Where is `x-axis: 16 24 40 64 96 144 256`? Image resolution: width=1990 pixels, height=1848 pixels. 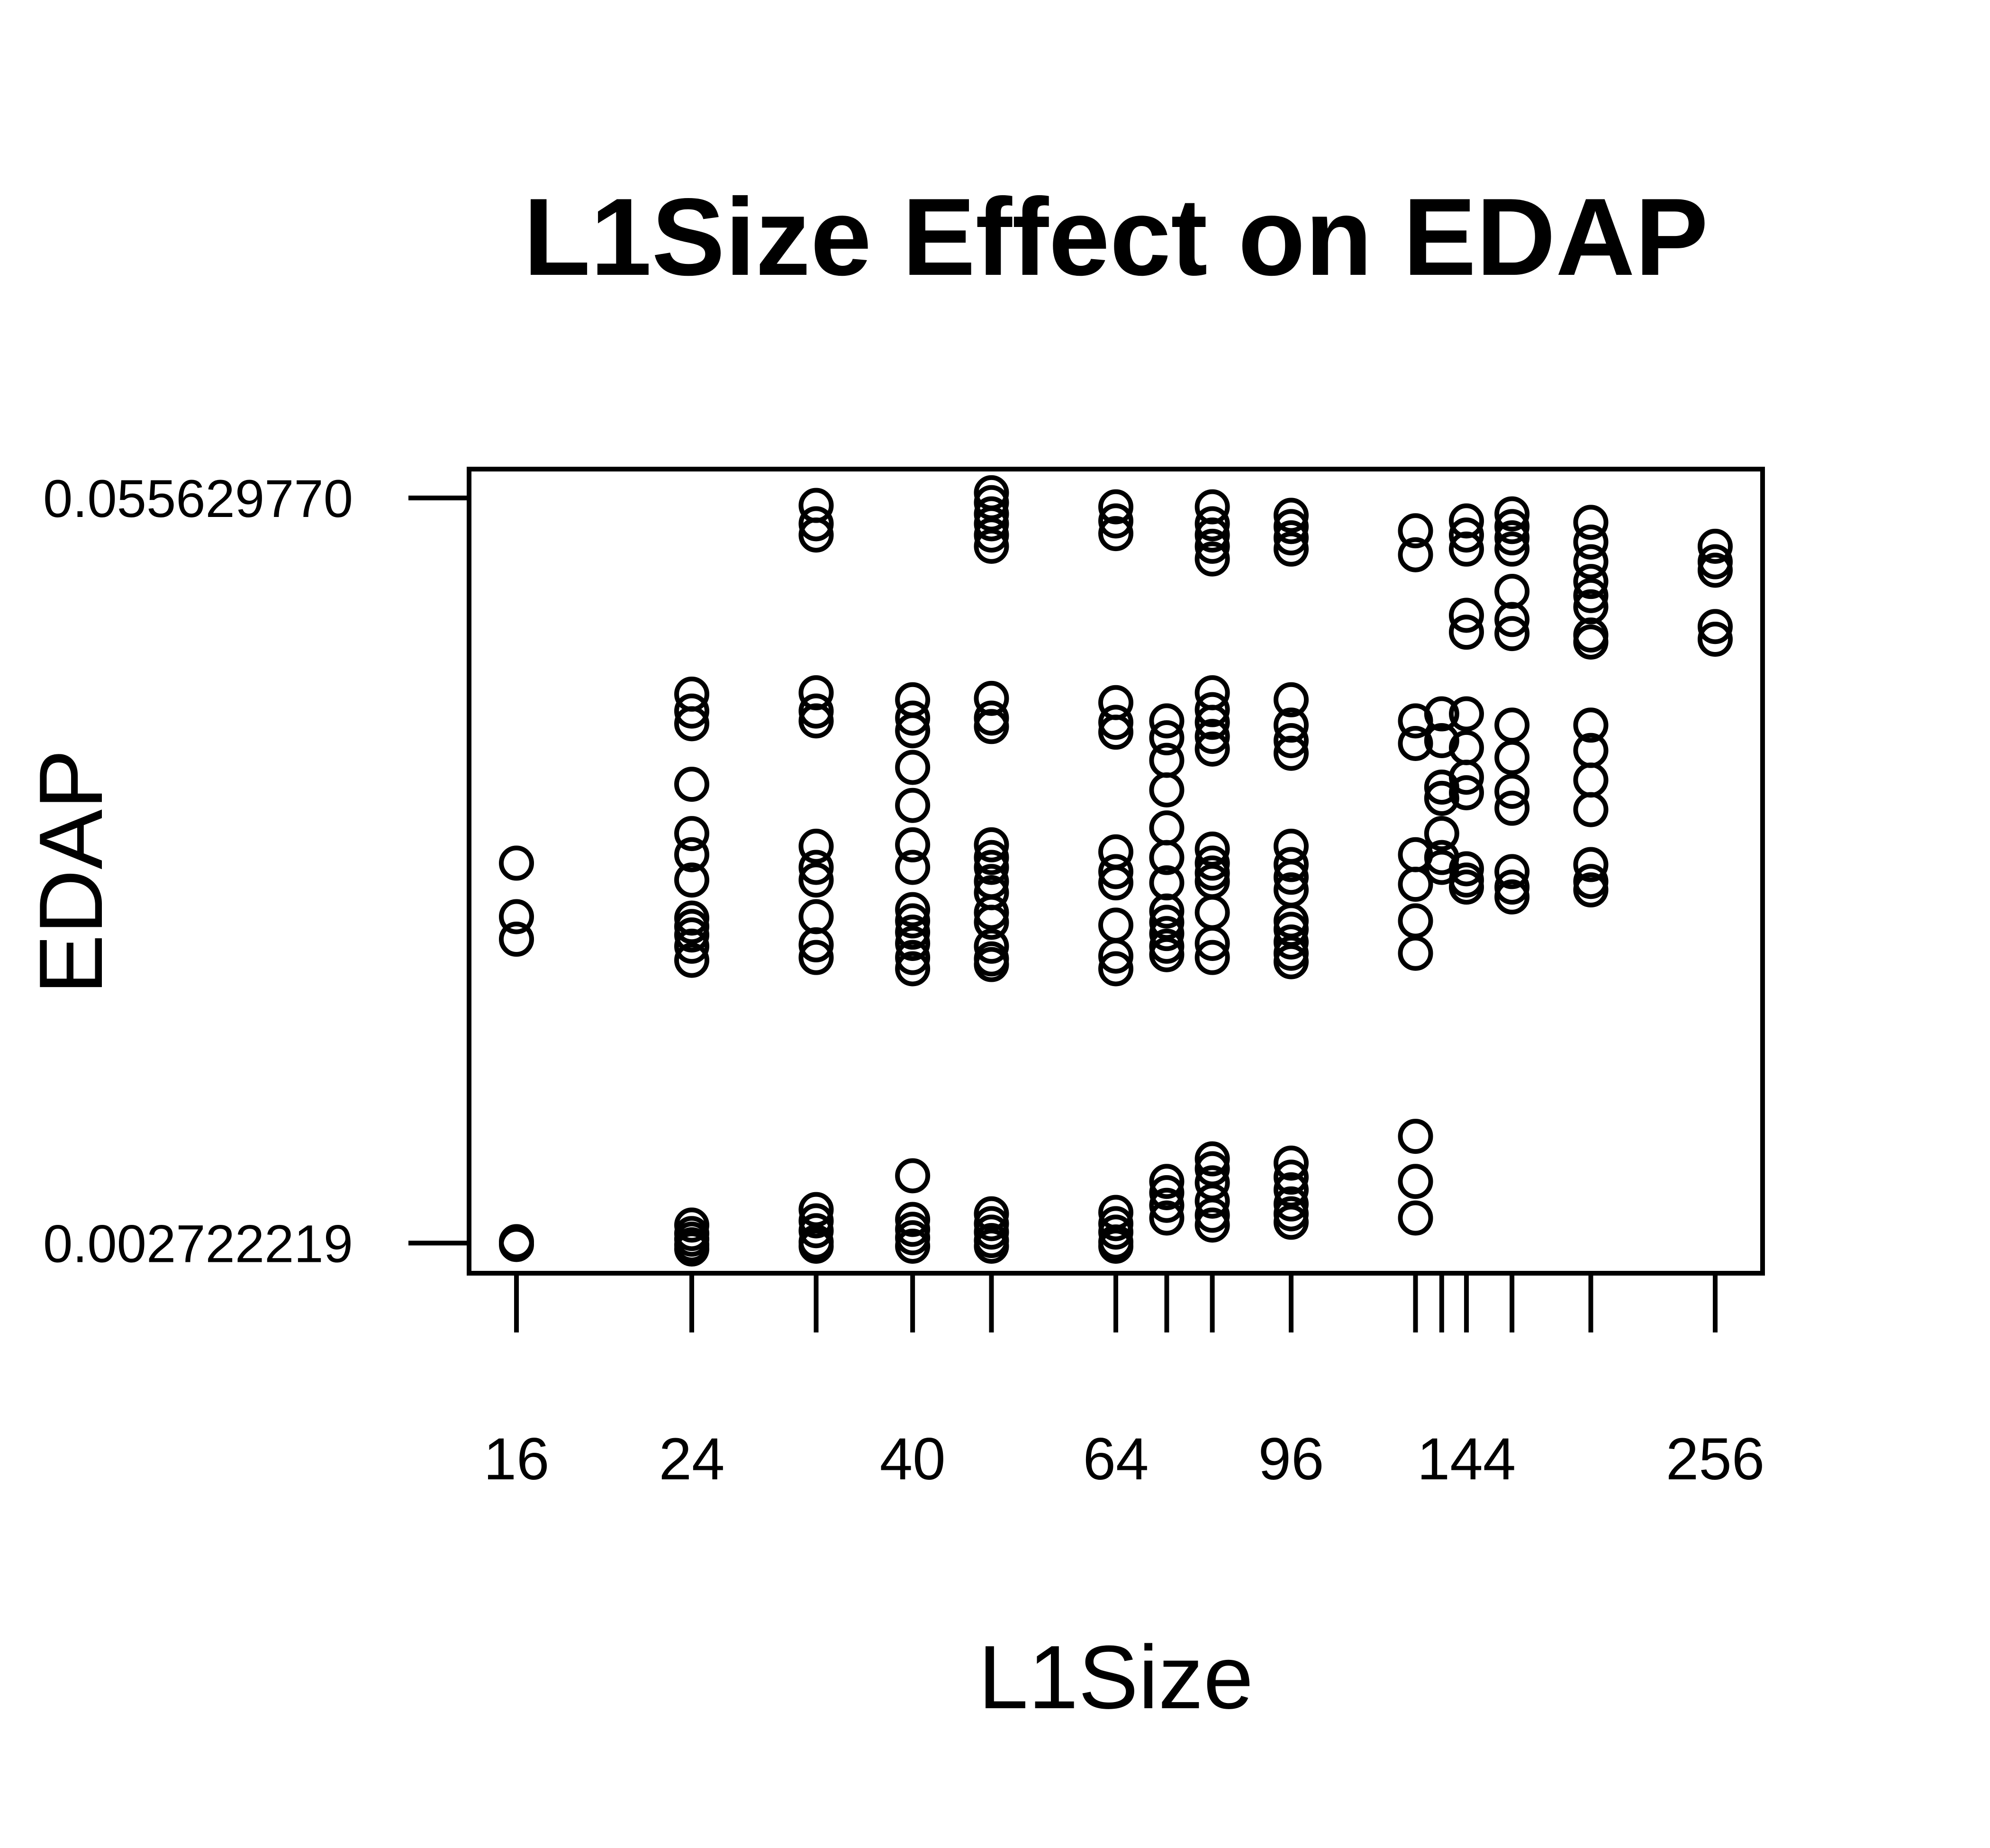 x-axis: 16 24 40 64 96 144 256 is located at coordinates (1123, 1382).